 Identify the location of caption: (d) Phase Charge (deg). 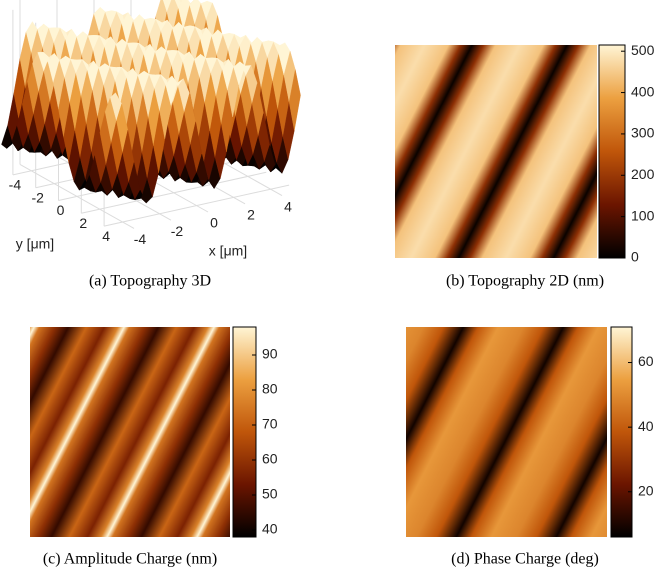
(525, 559).